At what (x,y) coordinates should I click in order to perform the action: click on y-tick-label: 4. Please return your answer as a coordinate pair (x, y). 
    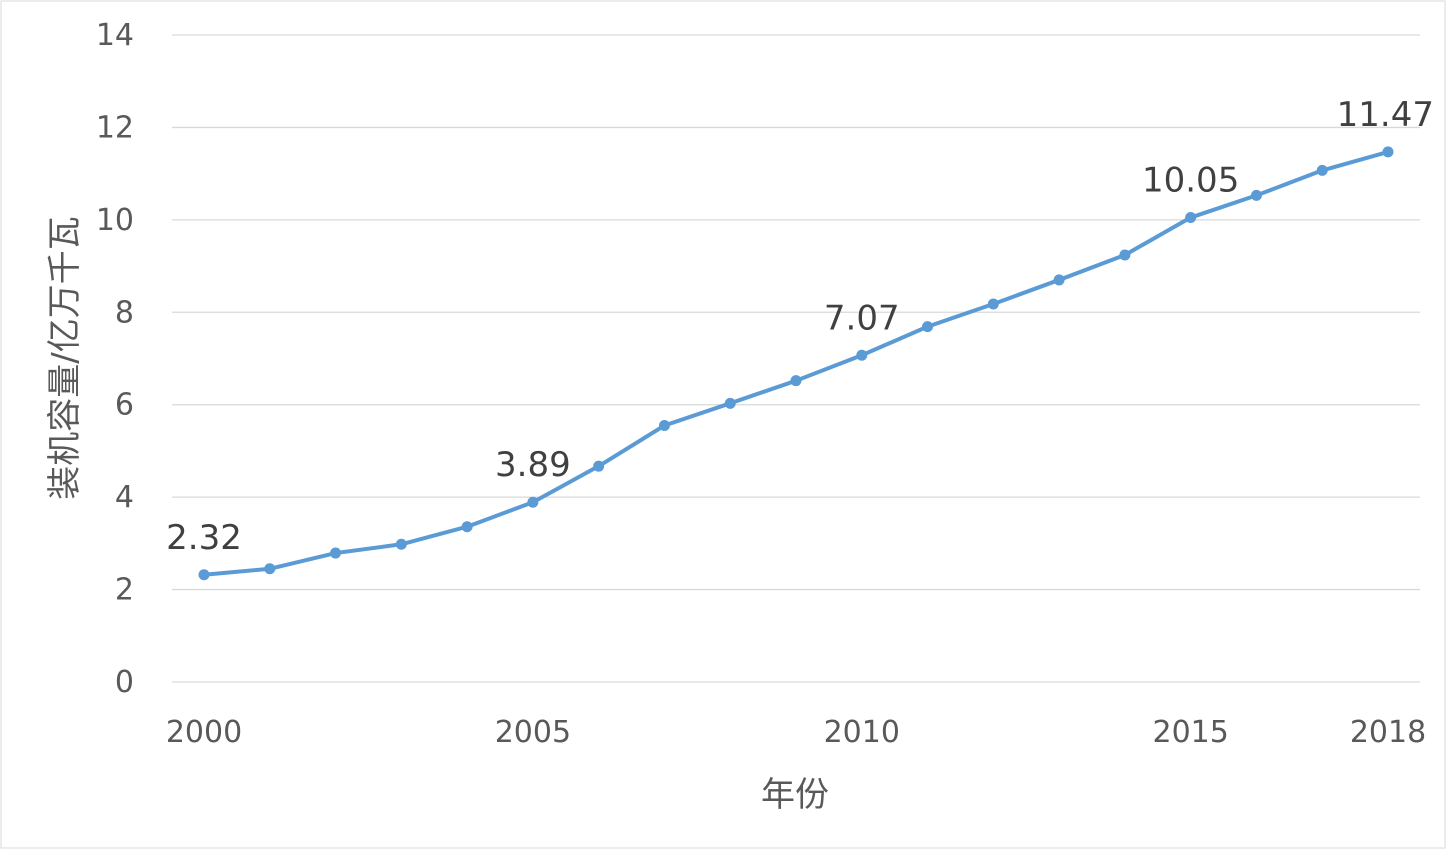
    Looking at the image, I should click on (124, 497).